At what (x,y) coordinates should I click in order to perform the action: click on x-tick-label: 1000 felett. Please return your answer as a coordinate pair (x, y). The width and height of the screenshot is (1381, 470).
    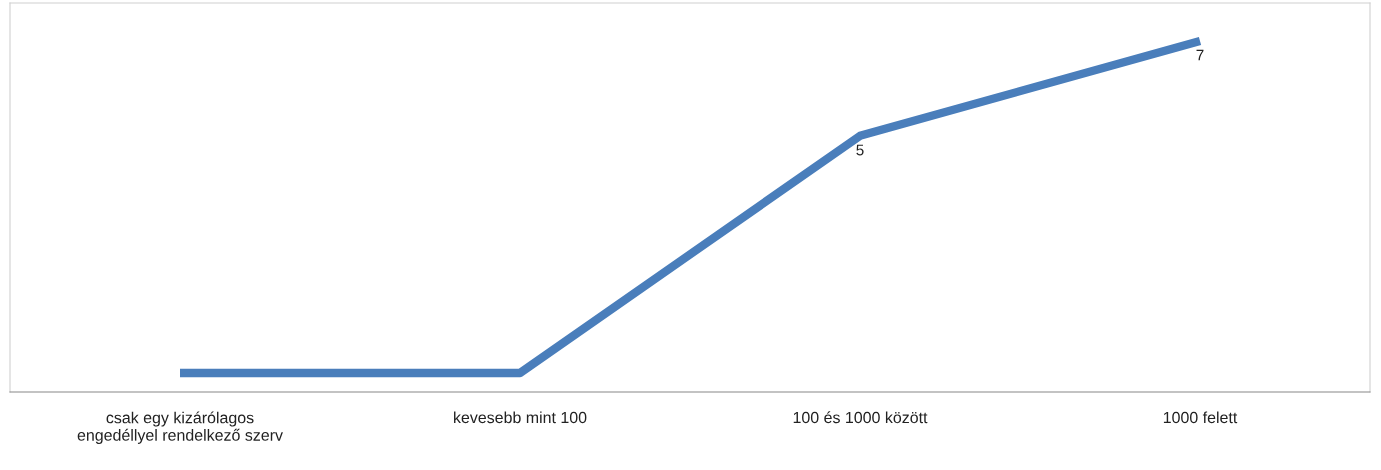
    Looking at the image, I should click on (1200, 417).